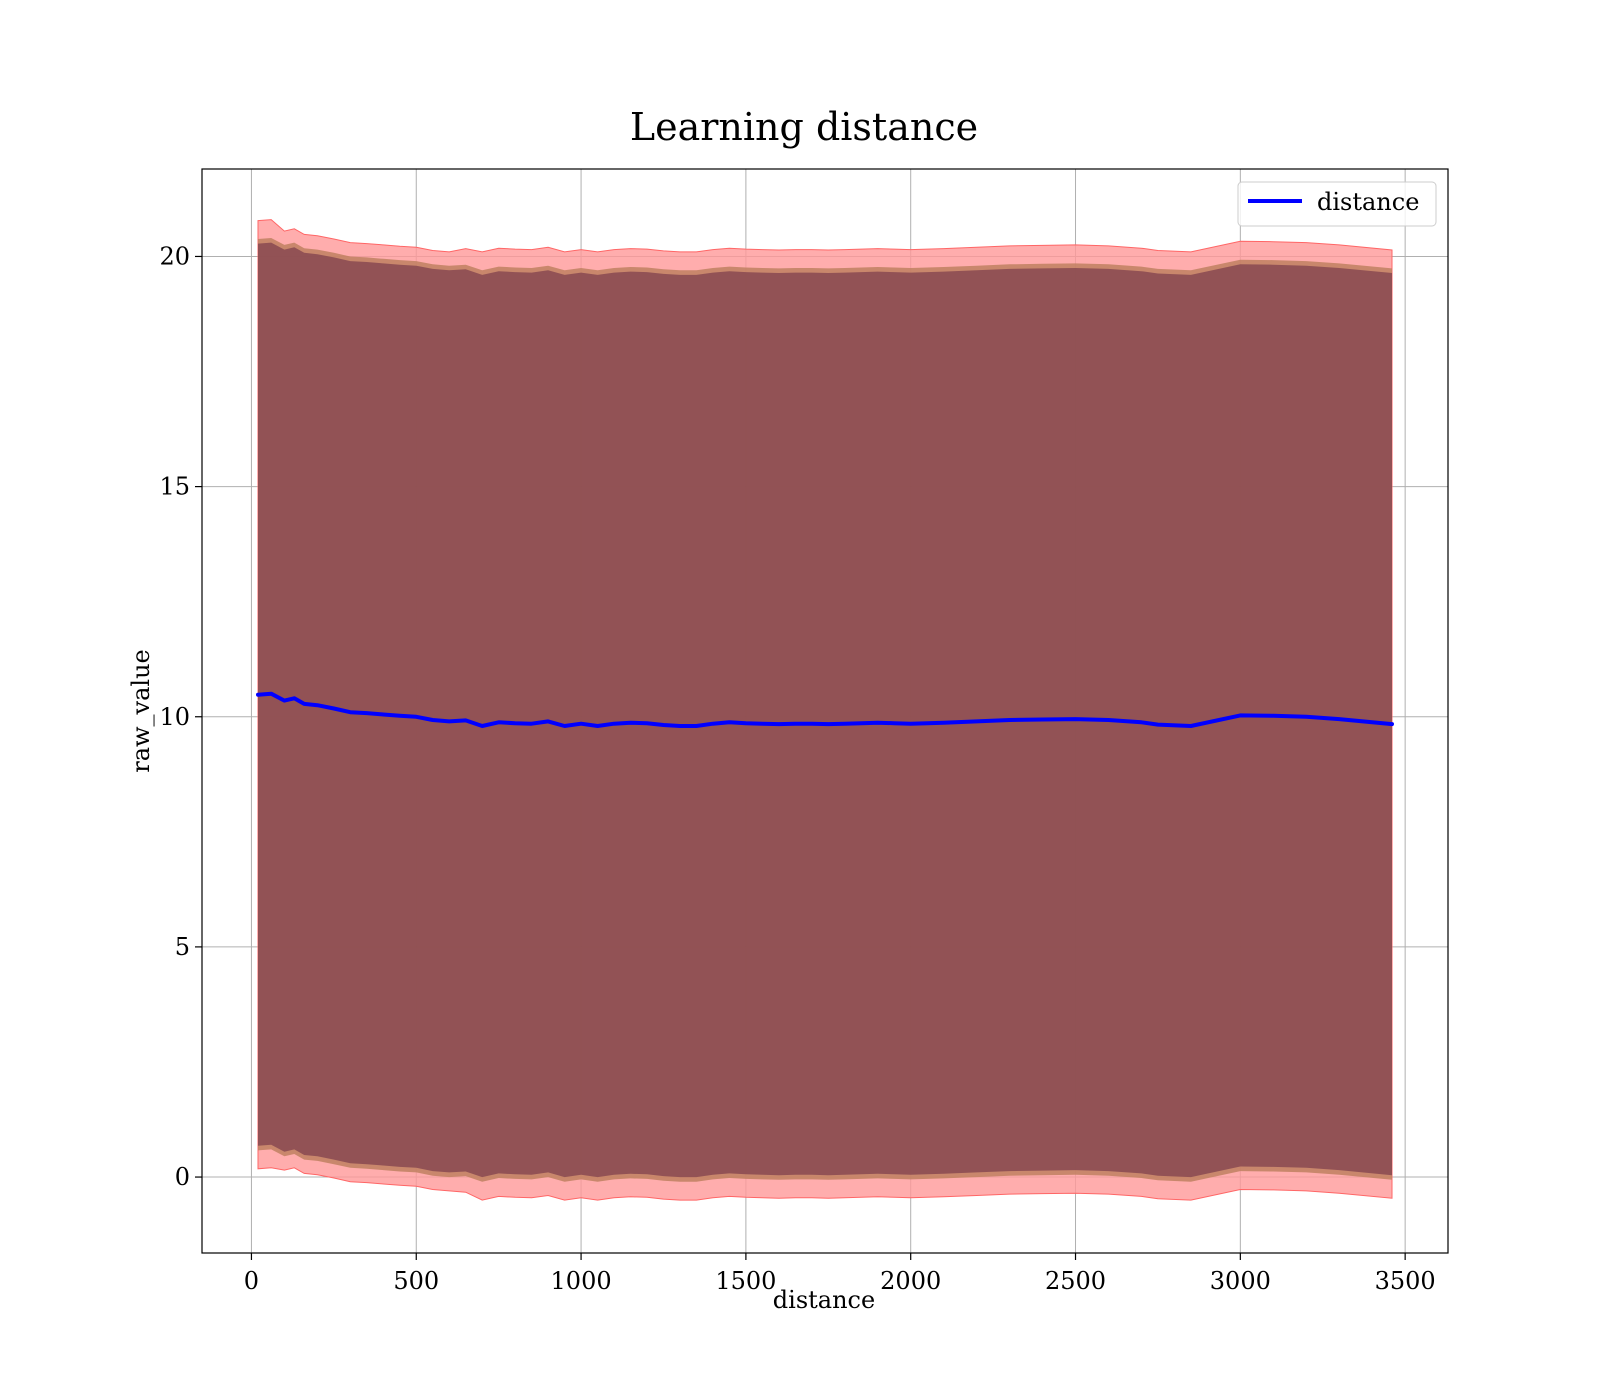  I want to click on y-tick-label: 20, so click(174, 256).